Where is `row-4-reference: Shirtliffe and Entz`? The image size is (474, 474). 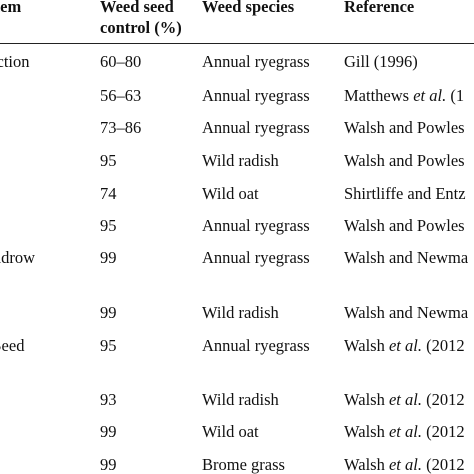
row-4-reference: Shirtliffe and Entz is located at coordinates (405, 193).